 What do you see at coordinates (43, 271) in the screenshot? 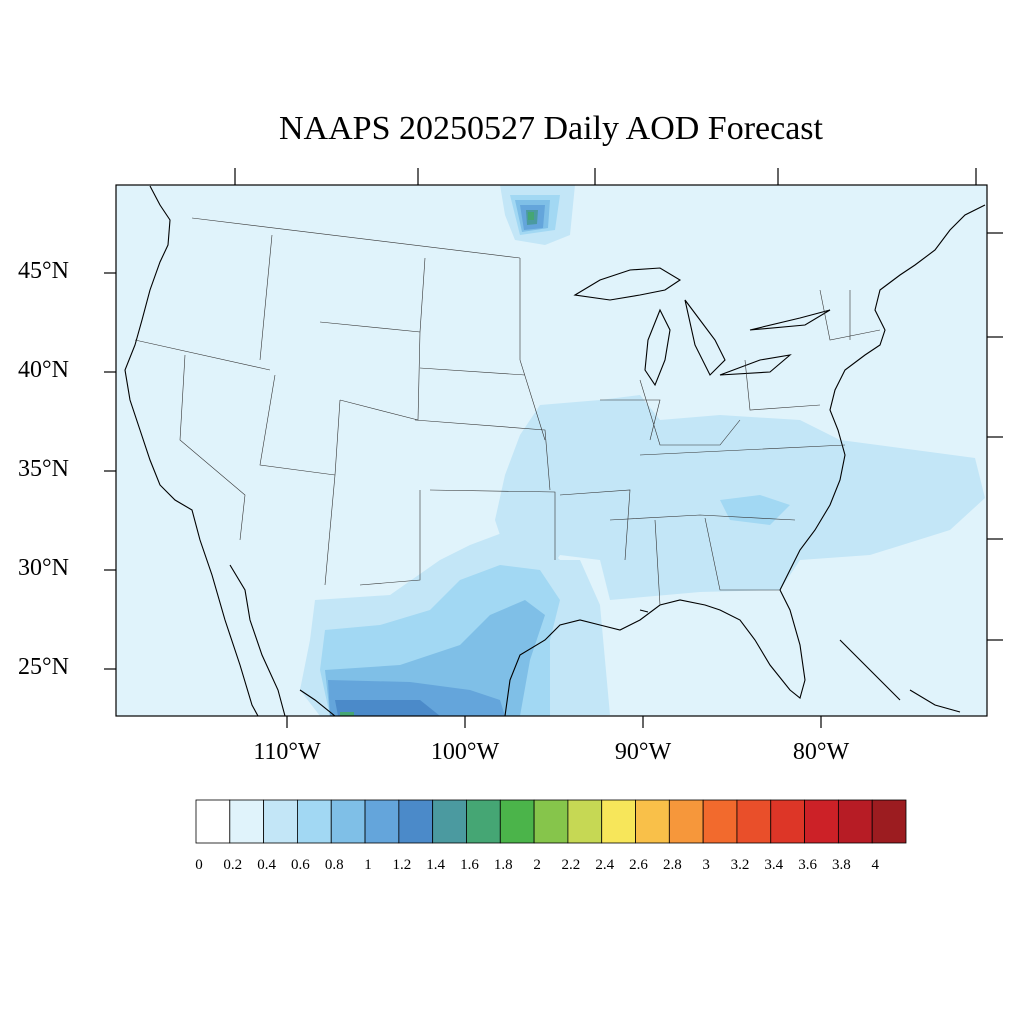
I see `lat-label-45: 45°N` at bounding box center [43, 271].